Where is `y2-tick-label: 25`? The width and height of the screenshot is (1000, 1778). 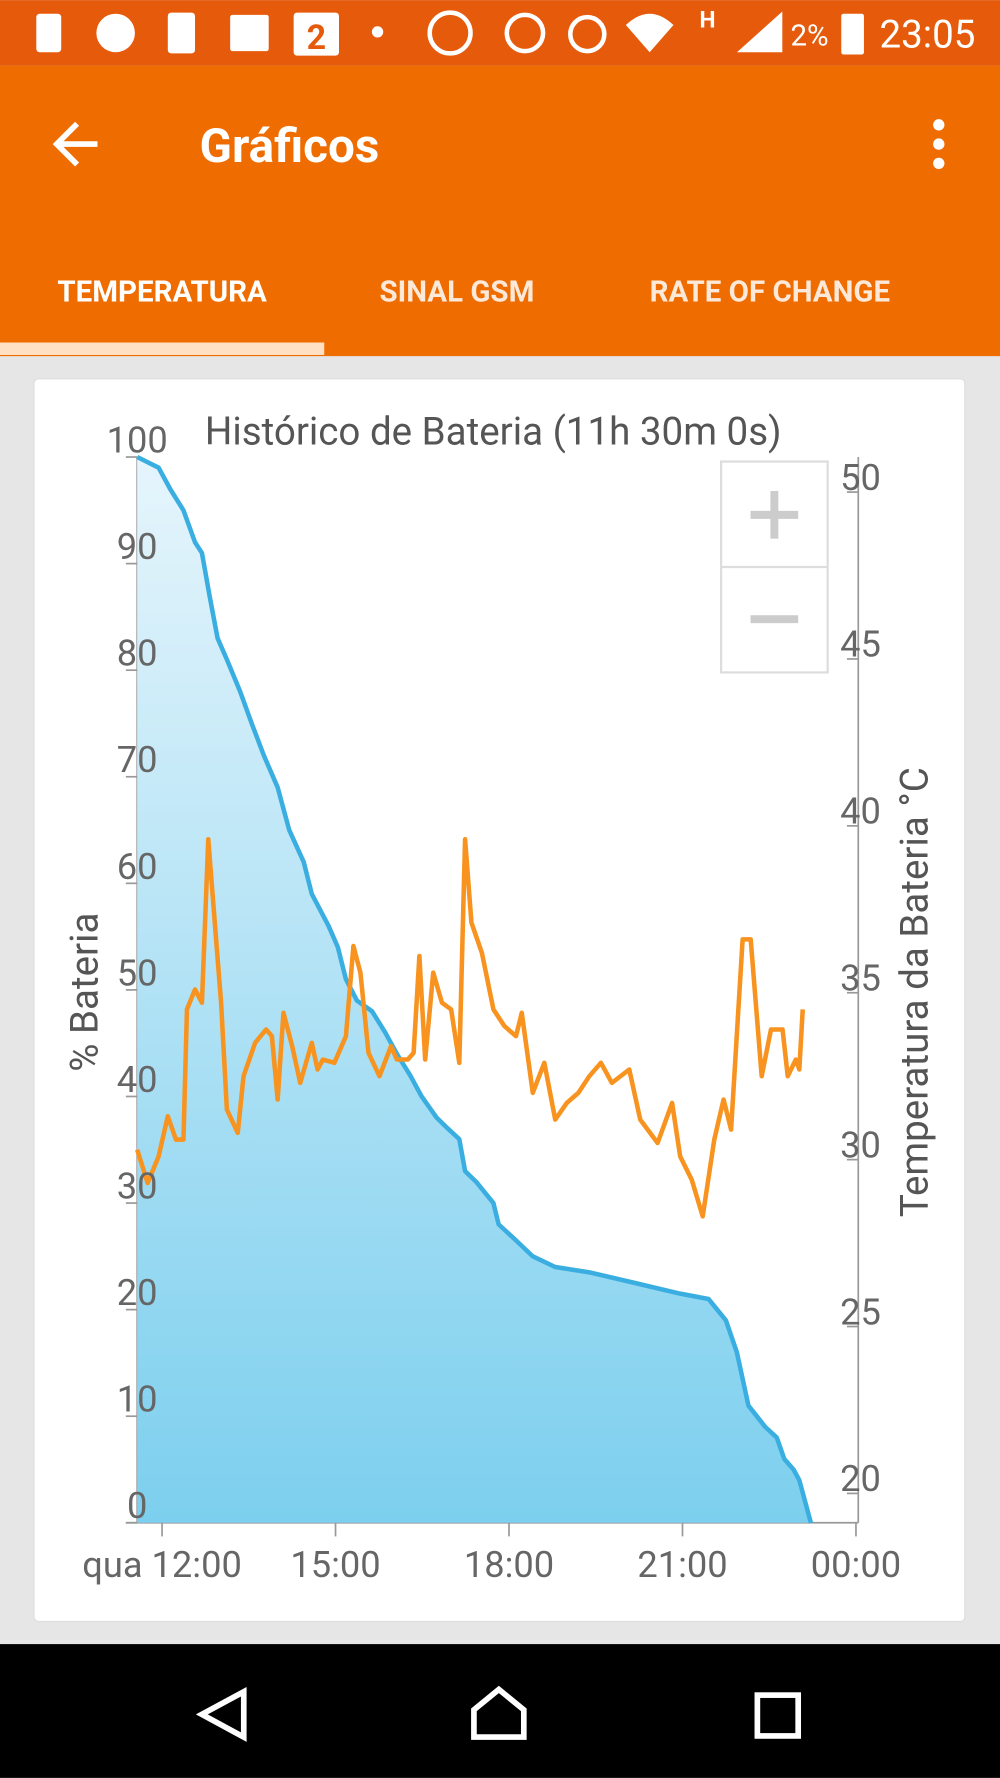
y2-tick-label: 25 is located at coordinates (860, 1311).